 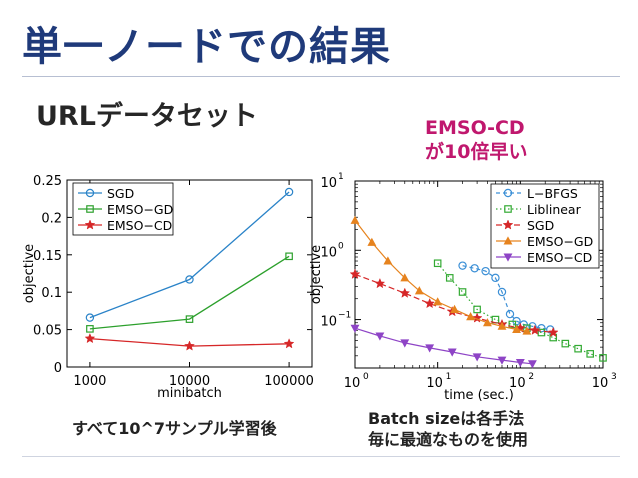 What do you see at coordinates (449, 377) in the screenshot?
I see `x-tick-exponent: 1` at bounding box center [449, 377].